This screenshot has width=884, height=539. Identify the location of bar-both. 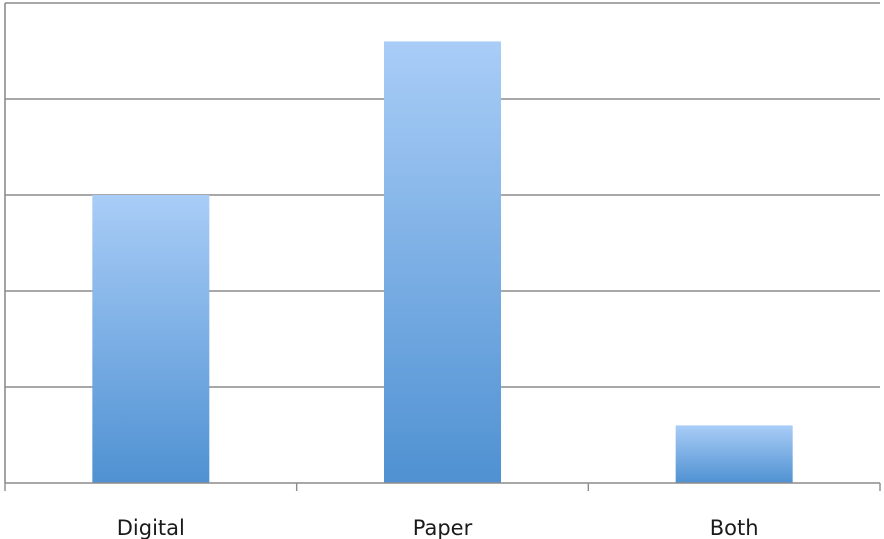
(734, 454).